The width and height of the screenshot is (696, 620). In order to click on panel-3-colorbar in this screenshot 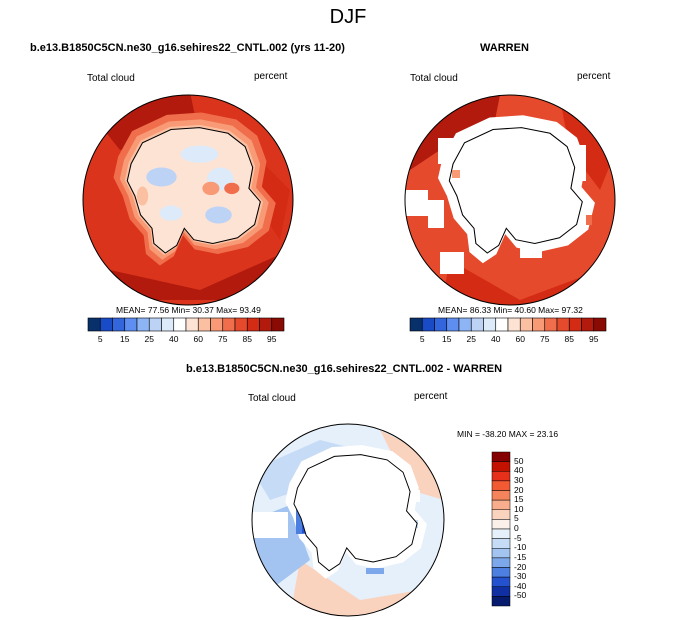, I will do `click(501, 529)`.